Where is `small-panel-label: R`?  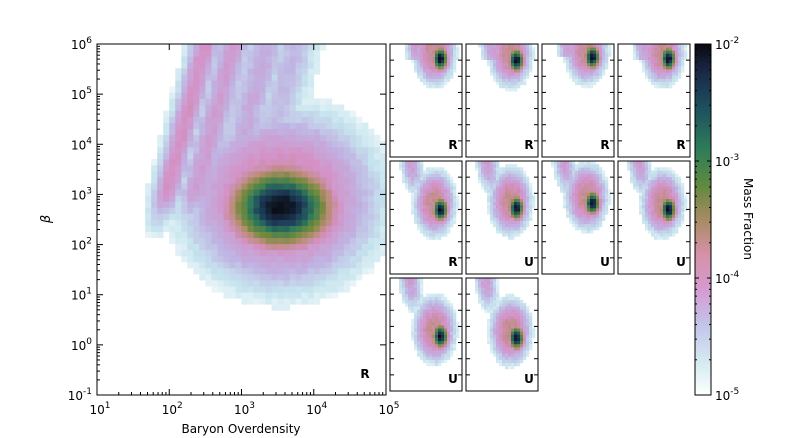 small-panel-label: R is located at coordinates (680, 145).